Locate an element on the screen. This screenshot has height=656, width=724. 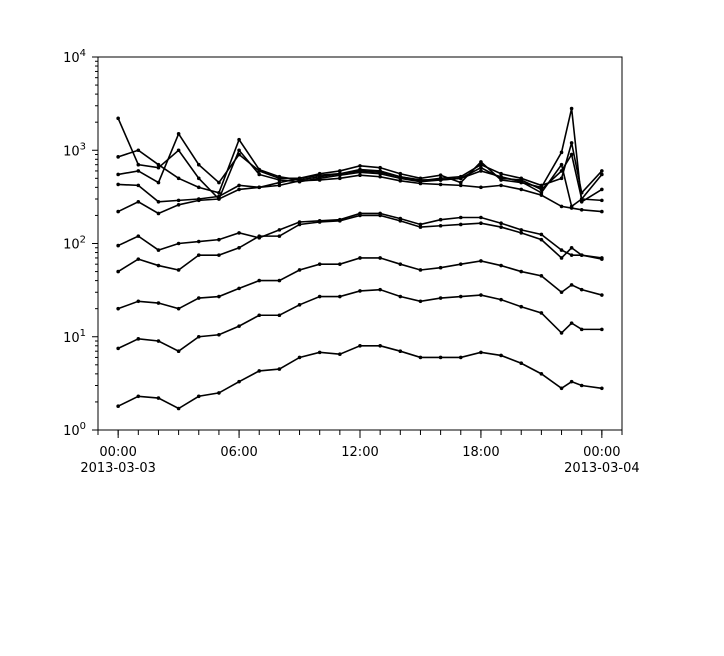
x-tick-label: 00:00 is located at coordinates (601, 452).